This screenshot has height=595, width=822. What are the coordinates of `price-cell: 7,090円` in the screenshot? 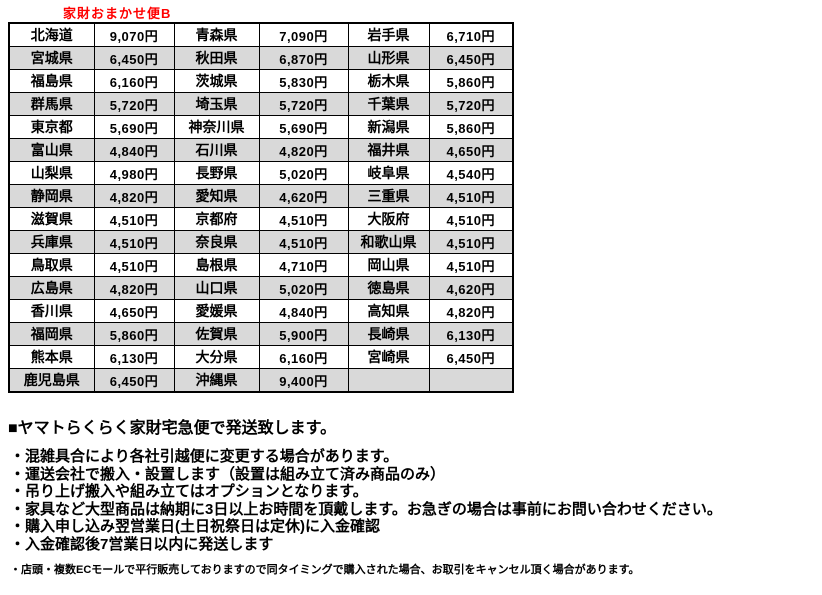 It's located at (303, 34).